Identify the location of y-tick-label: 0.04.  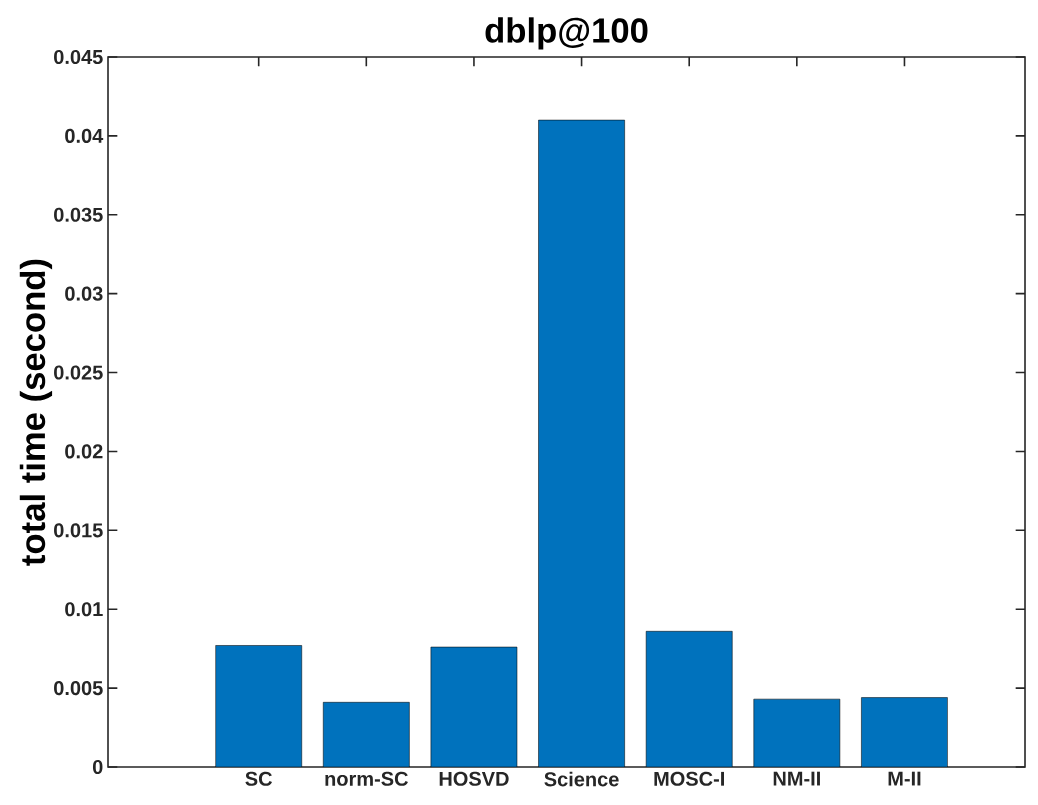
(84, 135).